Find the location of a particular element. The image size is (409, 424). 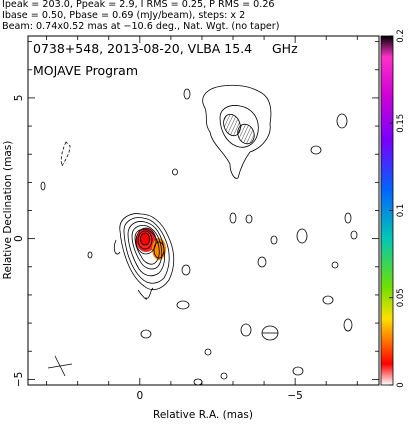

colorbar-tick-label: 0.1 is located at coordinates (401, 211).